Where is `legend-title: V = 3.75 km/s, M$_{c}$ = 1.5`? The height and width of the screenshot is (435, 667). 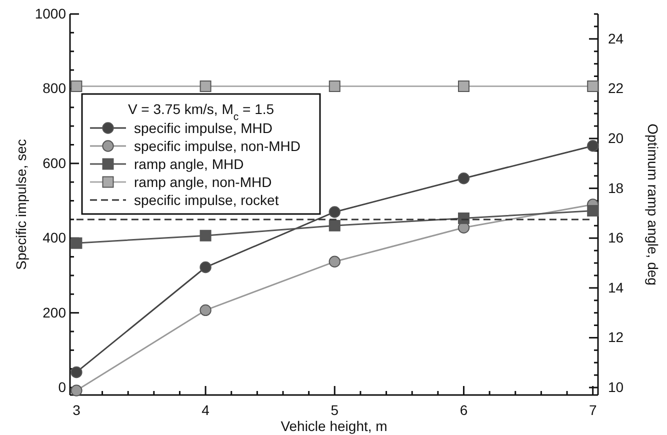
legend-title: V = 3.75 km/s, M$_{c}$ = 1.5 is located at coordinates (201, 112).